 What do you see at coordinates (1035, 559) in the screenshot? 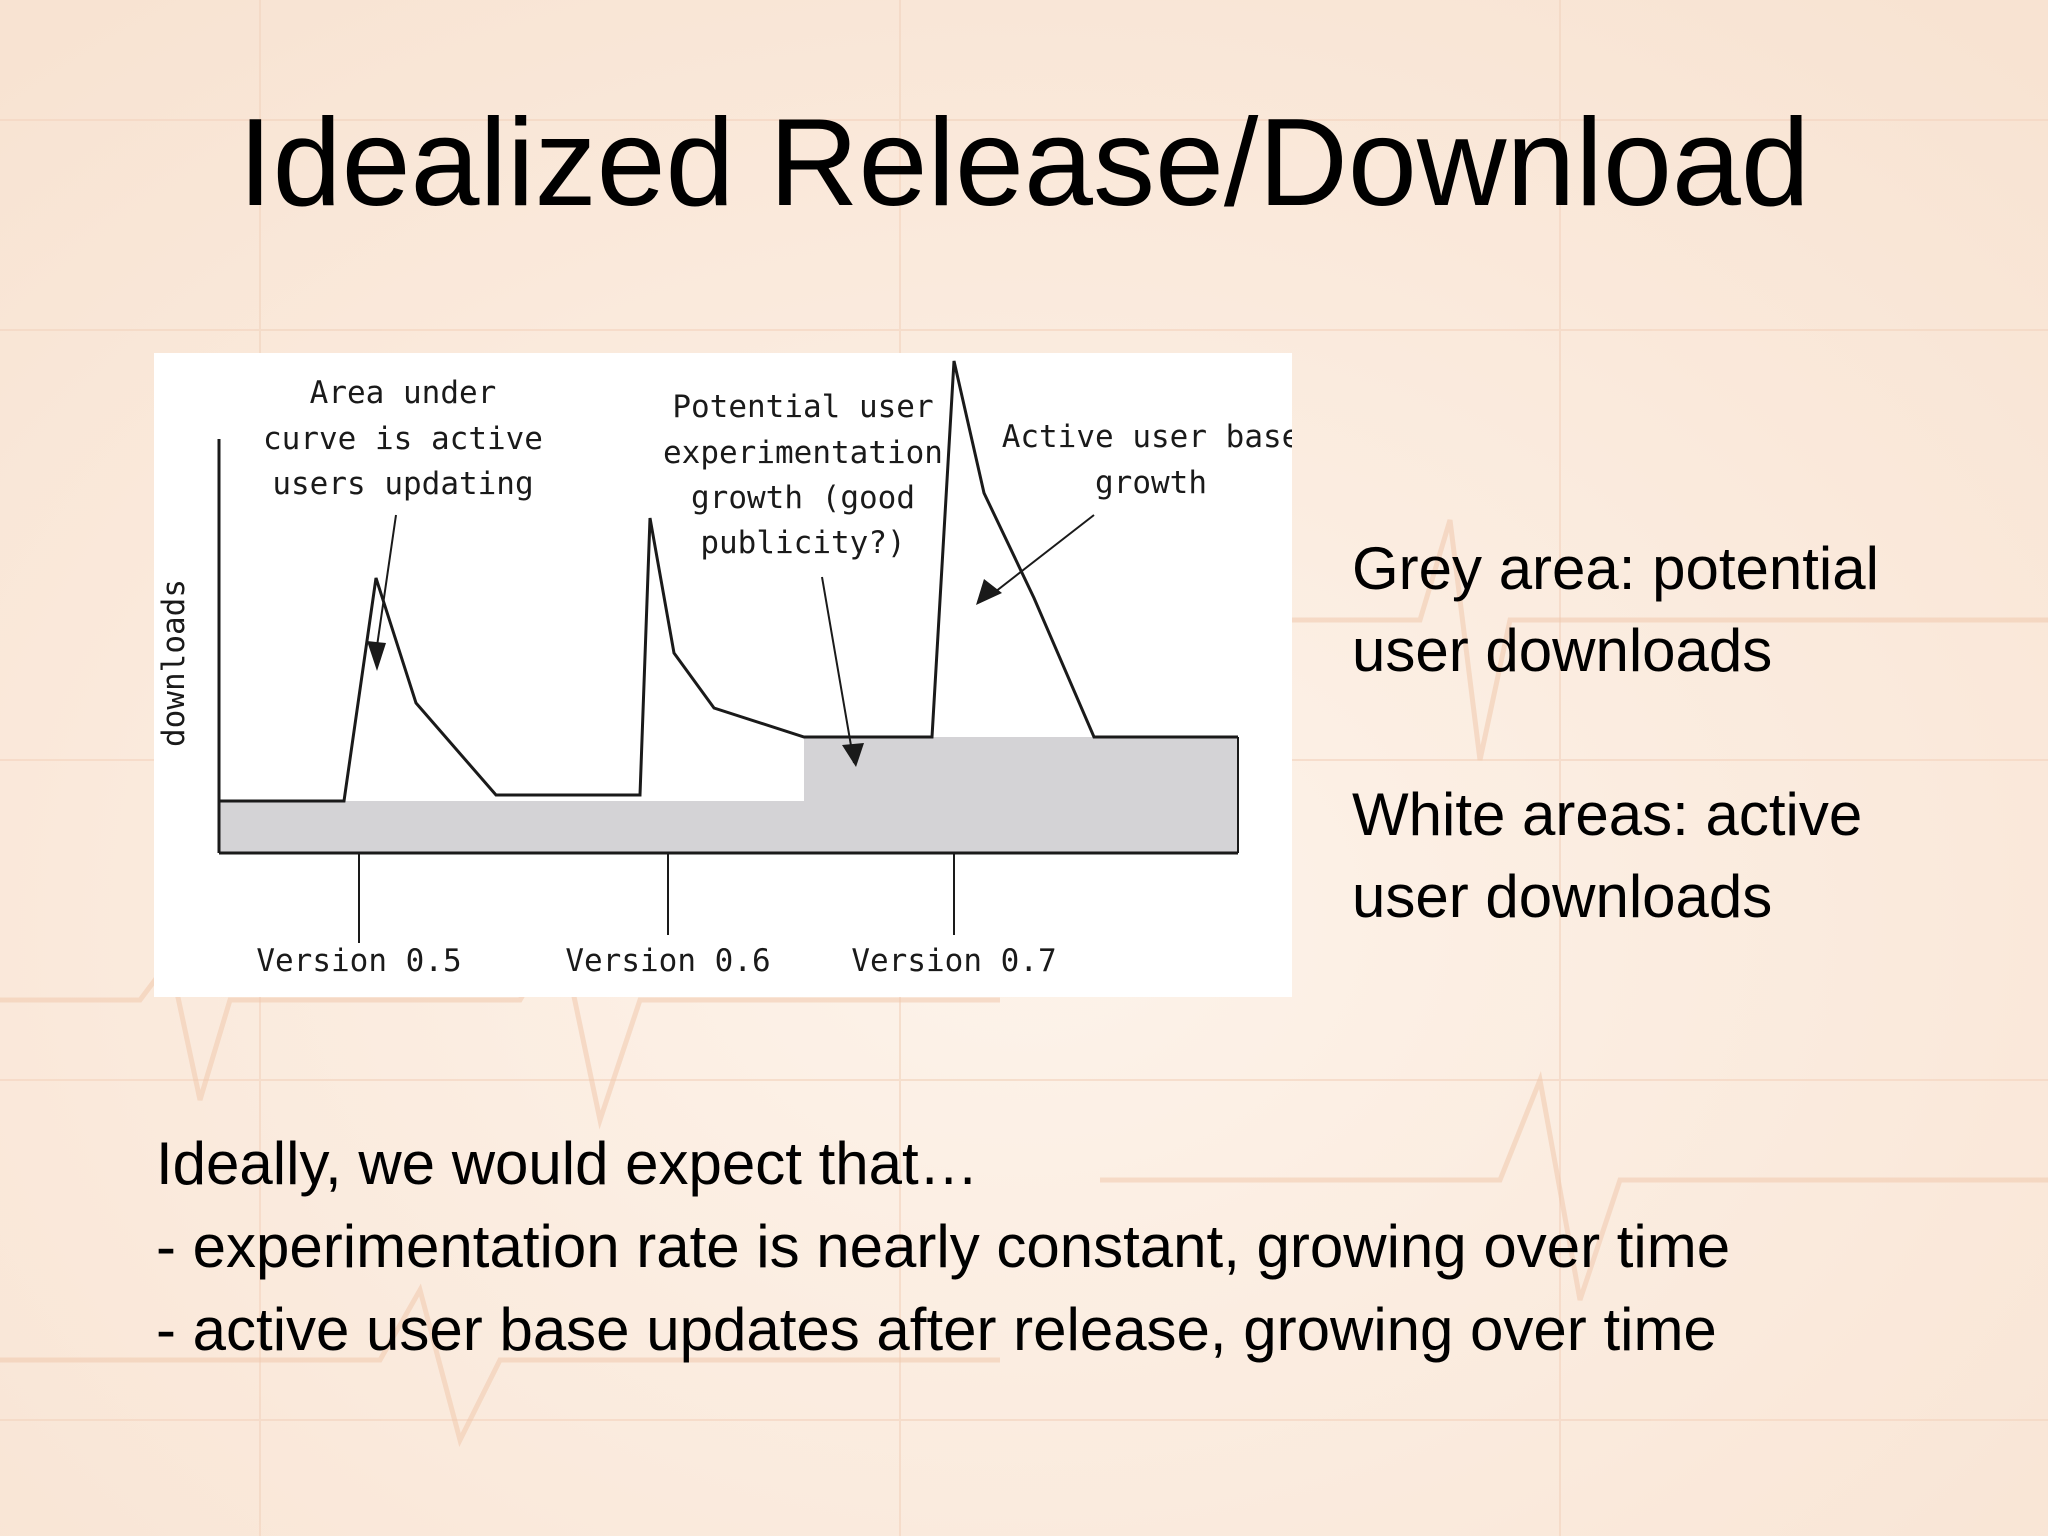
I see `active-user-base-arrow` at bounding box center [1035, 559].